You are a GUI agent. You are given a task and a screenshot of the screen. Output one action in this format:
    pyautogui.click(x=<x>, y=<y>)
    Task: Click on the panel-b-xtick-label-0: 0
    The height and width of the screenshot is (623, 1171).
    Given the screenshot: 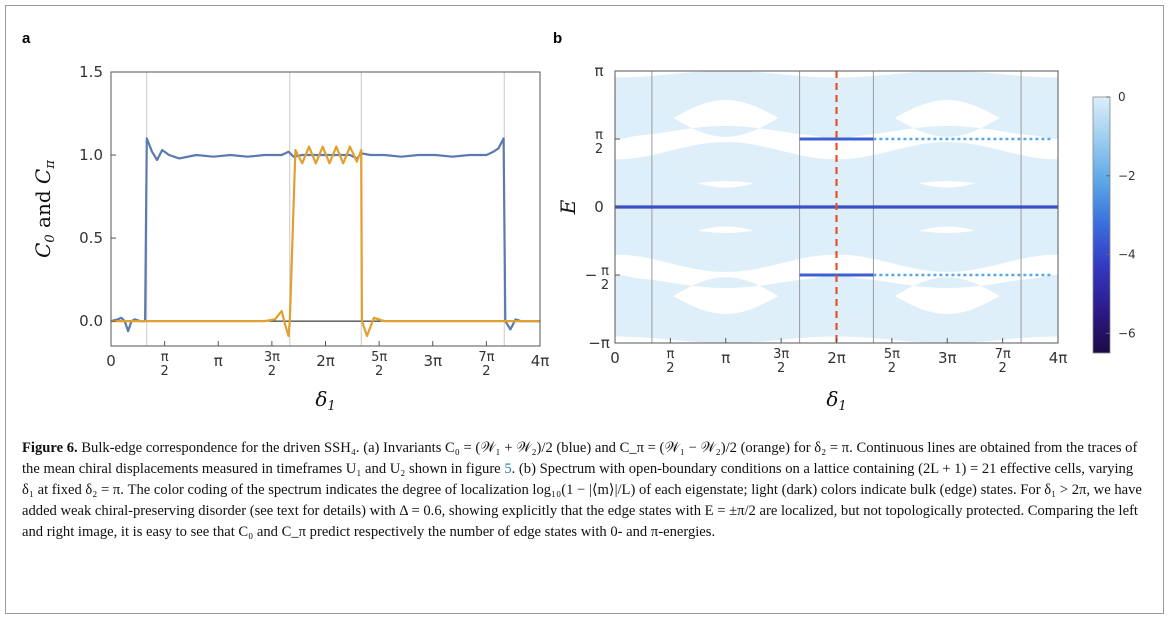 What is the action you would take?
    pyautogui.click(x=615, y=358)
    